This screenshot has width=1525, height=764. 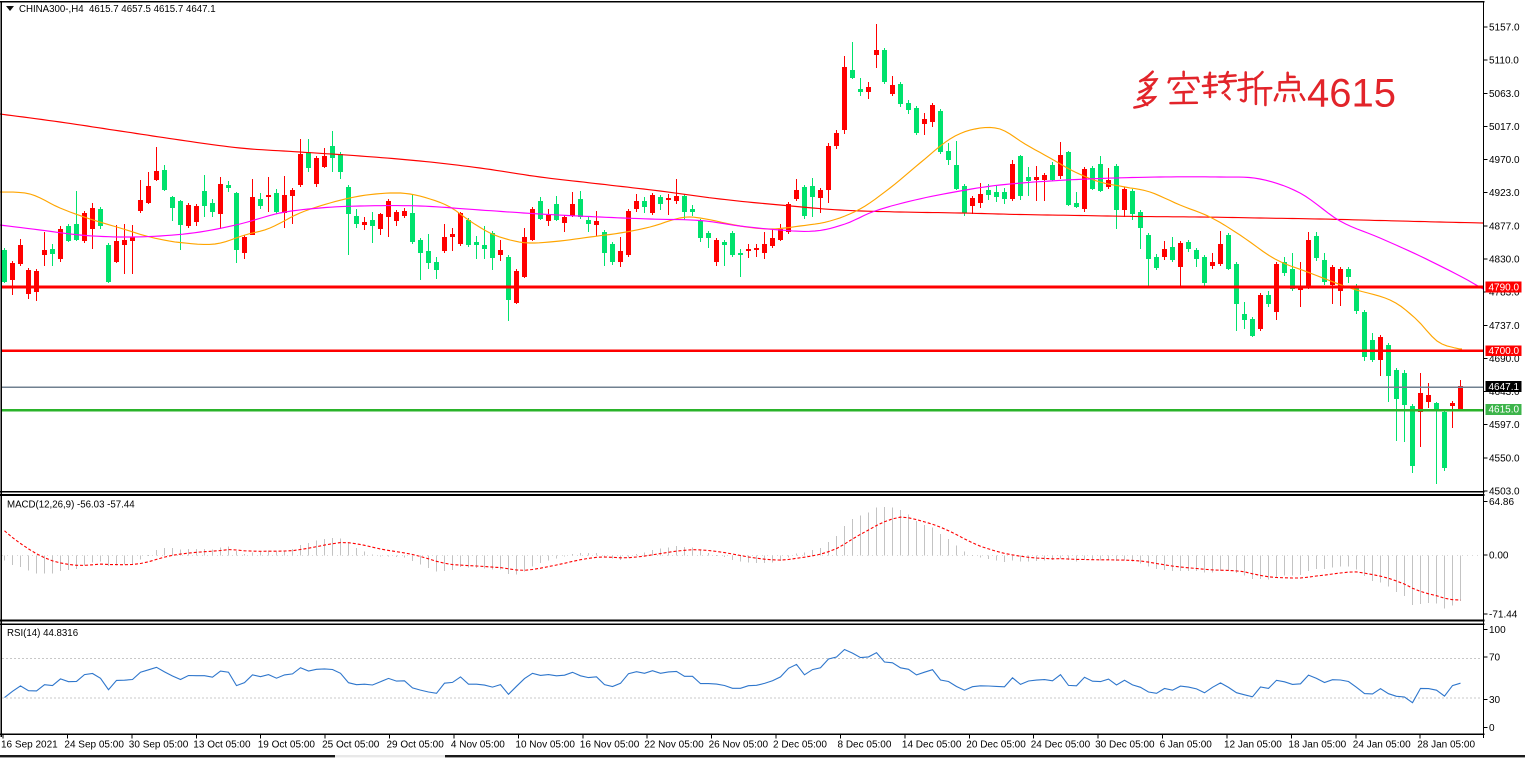 What do you see at coordinates (1061, 745) in the screenshot?
I see `svg-text: 24 Dec 05:00` at bounding box center [1061, 745].